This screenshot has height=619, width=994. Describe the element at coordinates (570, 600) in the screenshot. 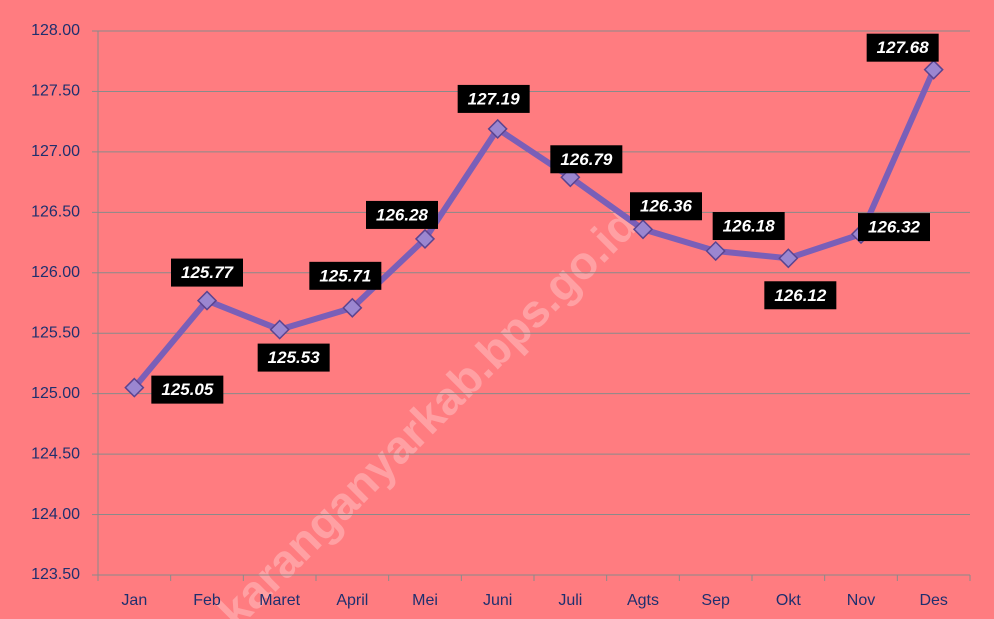

I see `x-tick-label: Juli` at that location.